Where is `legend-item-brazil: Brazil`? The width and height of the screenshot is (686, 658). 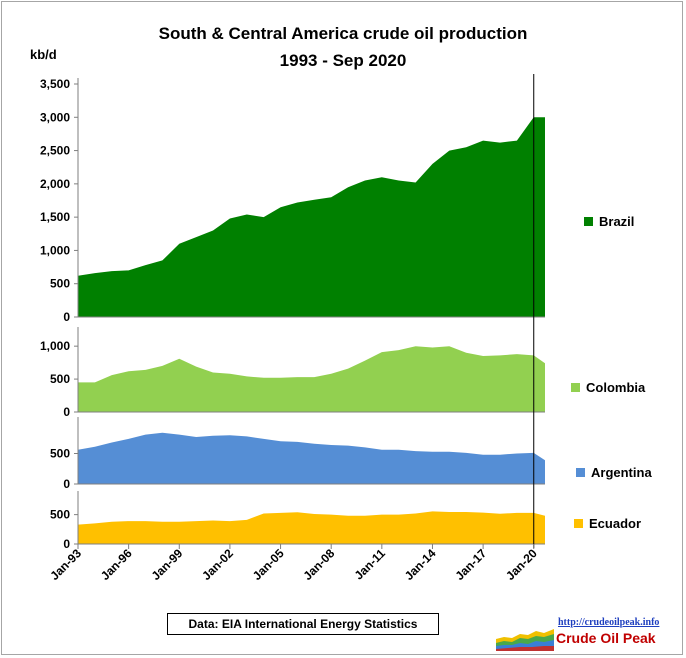
legend-item-brazil: Brazil is located at coordinates (609, 221).